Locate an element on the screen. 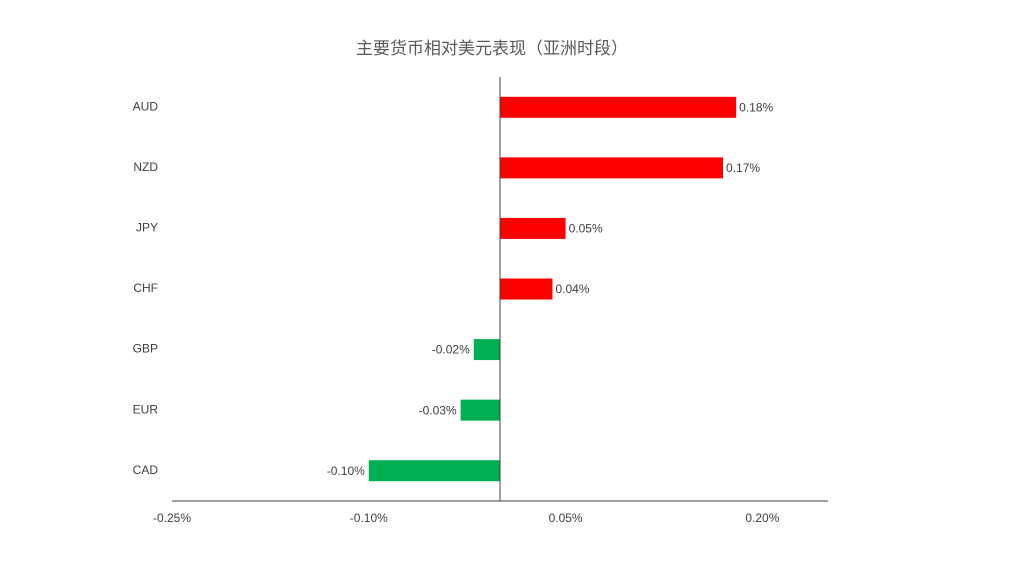  value-label: 0.04% is located at coordinates (572, 289).